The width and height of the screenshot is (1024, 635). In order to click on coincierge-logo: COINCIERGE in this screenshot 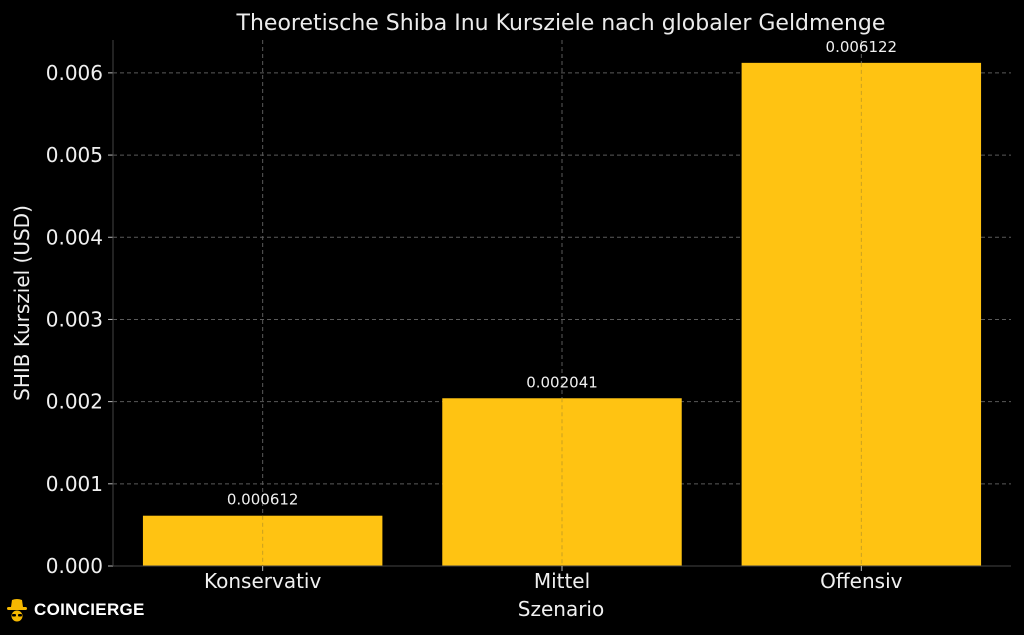, I will do `click(75, 610)`.